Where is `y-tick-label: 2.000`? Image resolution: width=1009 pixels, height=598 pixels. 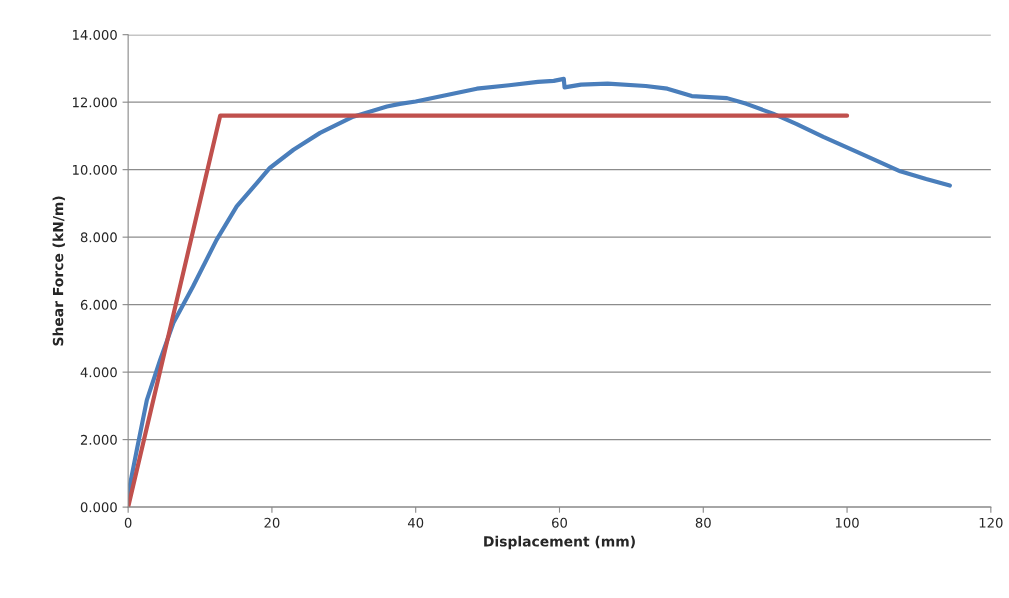
y-tick-label: 2.000 is located at coordinates (98, 439).